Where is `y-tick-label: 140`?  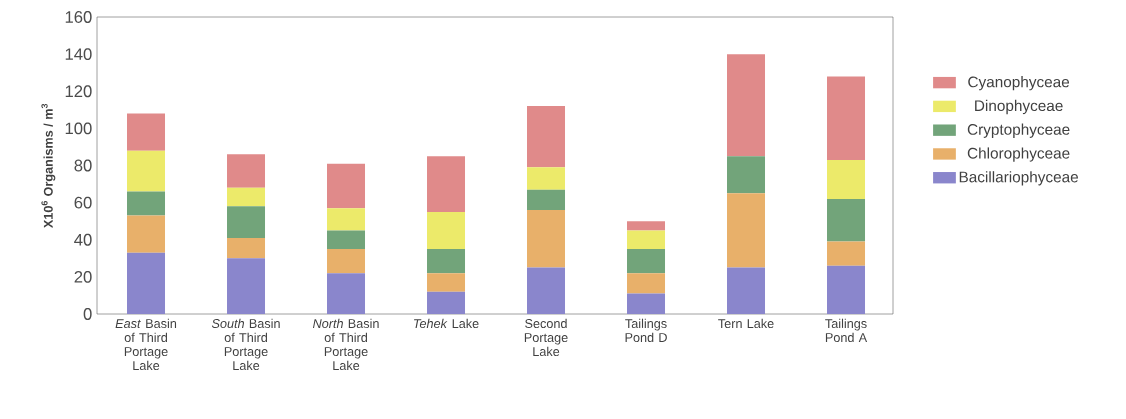 y-tick-label: 140 is located at coordinates (78, 54).